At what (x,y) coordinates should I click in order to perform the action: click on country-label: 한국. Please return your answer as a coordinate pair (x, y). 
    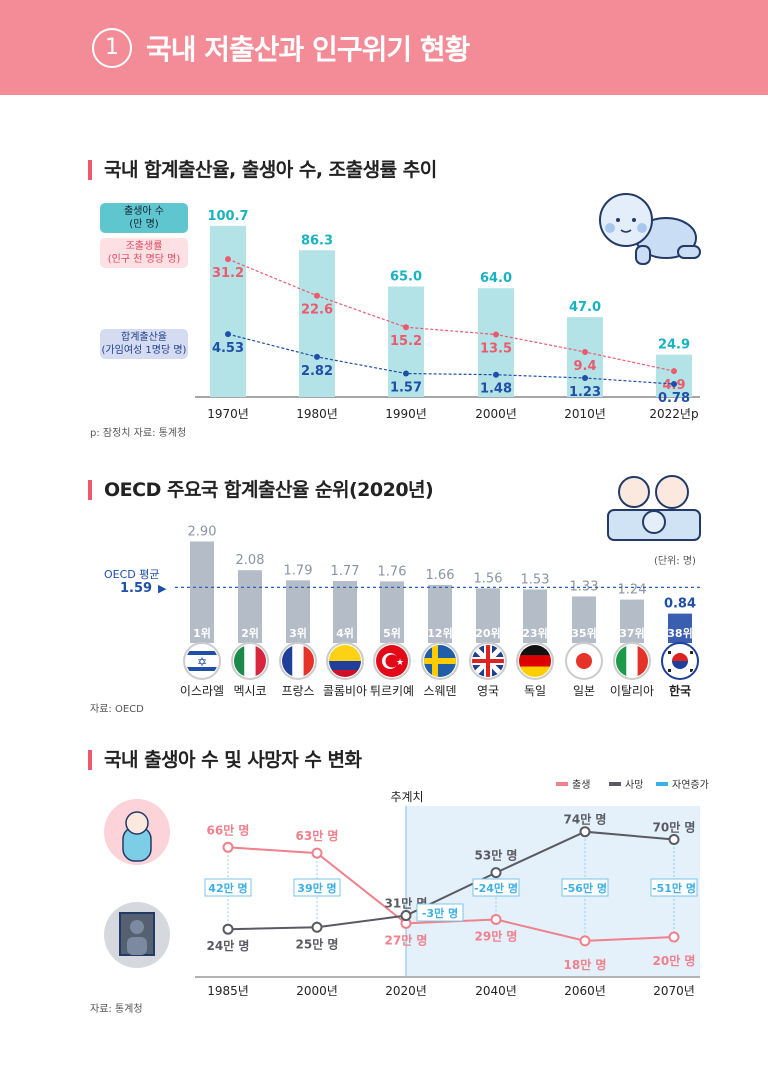
    Looking at the image, I should click on (680, 690).